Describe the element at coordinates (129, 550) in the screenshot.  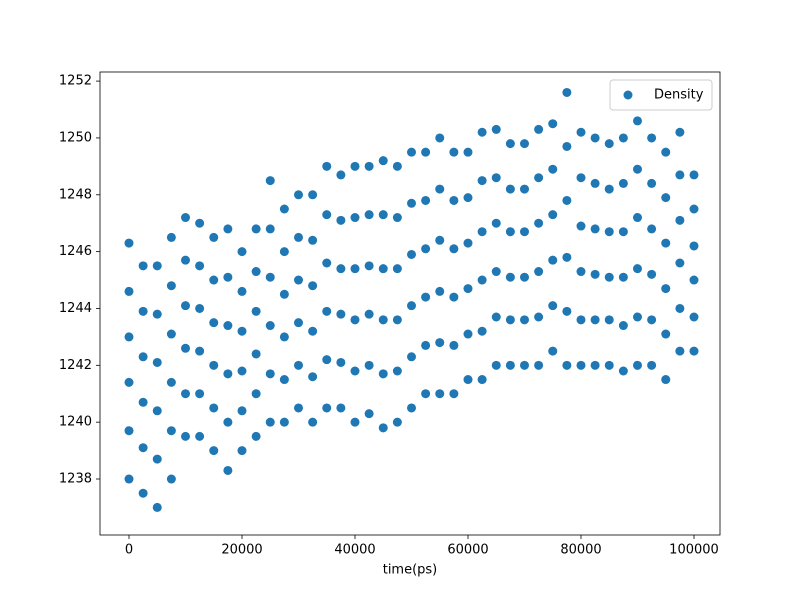
I see `x-tick-label: 0` at that location.